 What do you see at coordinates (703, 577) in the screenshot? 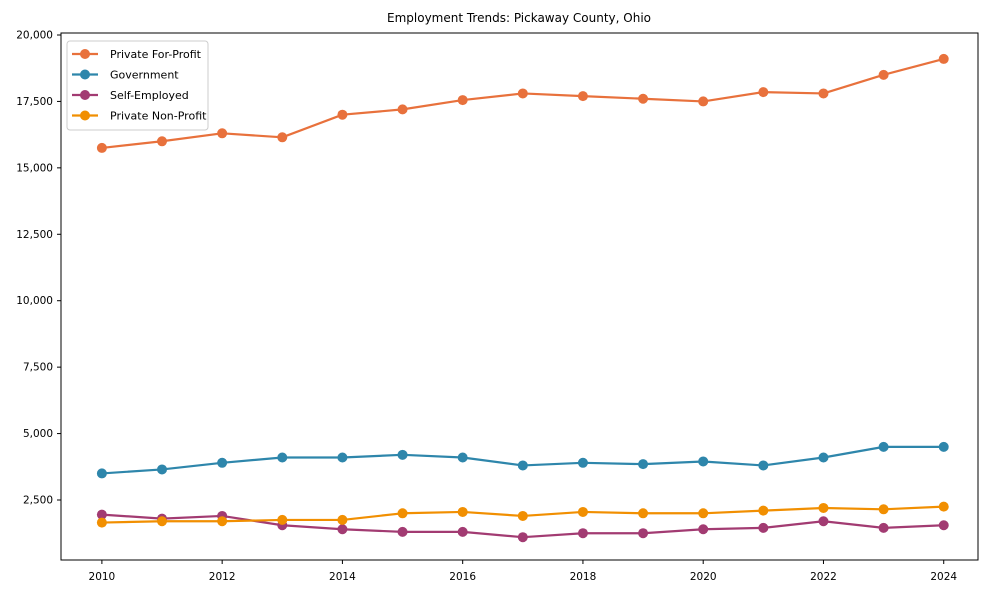
I see `x-tick-label: 2020` at bounding box center [703, 577].